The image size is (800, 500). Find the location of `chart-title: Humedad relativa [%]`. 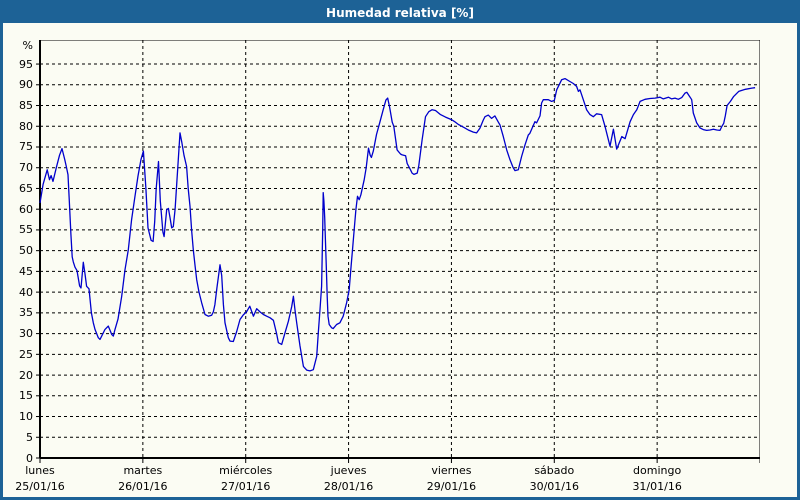

chart-title: Humedad relativa [%] is located at coordinates (400, 13).